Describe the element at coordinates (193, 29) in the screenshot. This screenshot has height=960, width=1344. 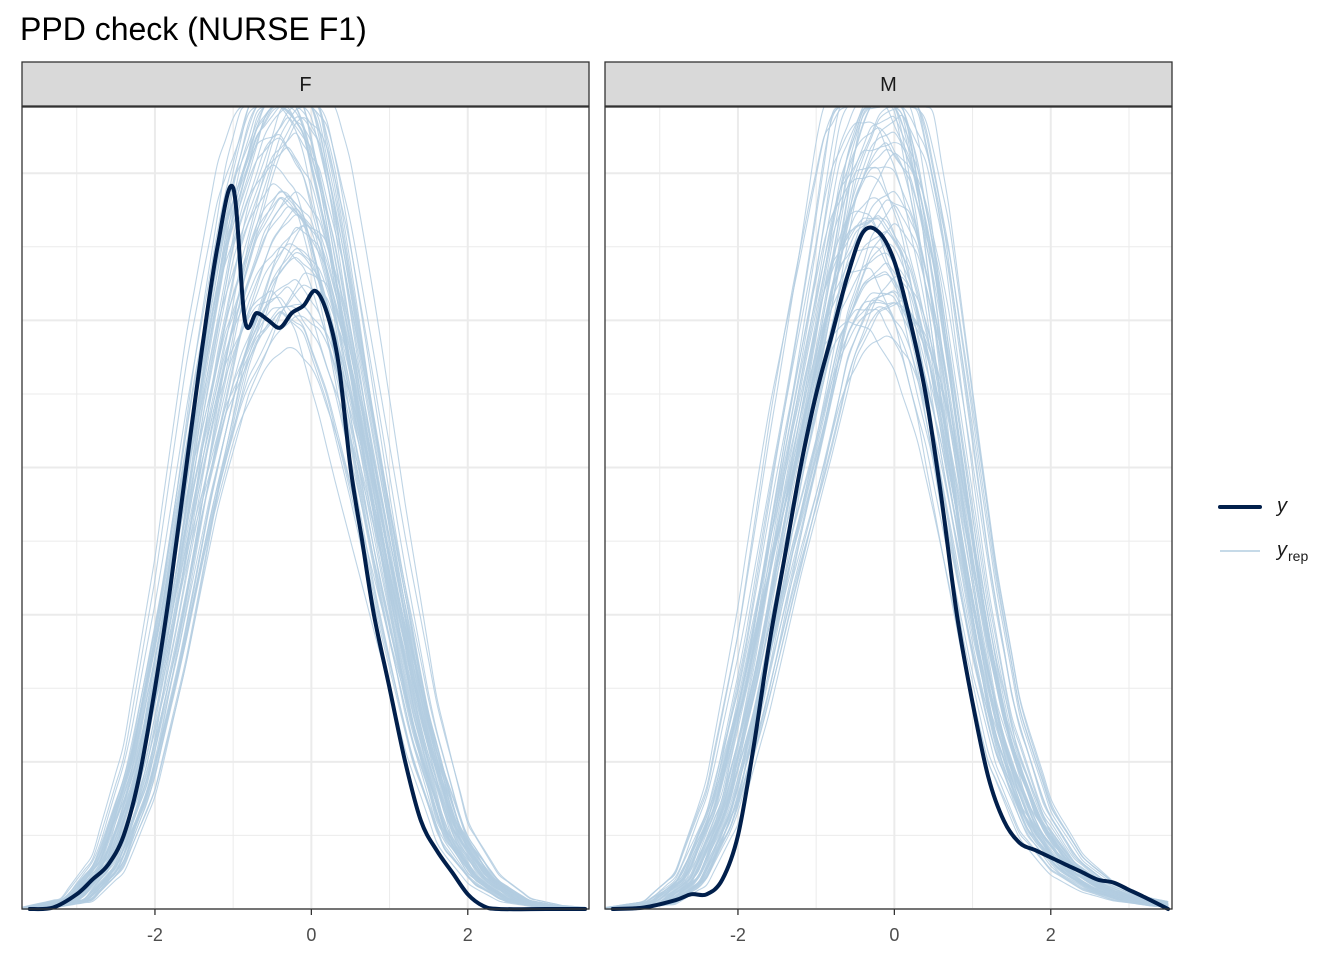
I see `chart-title: PPD check (NURSE F1)` at that location.